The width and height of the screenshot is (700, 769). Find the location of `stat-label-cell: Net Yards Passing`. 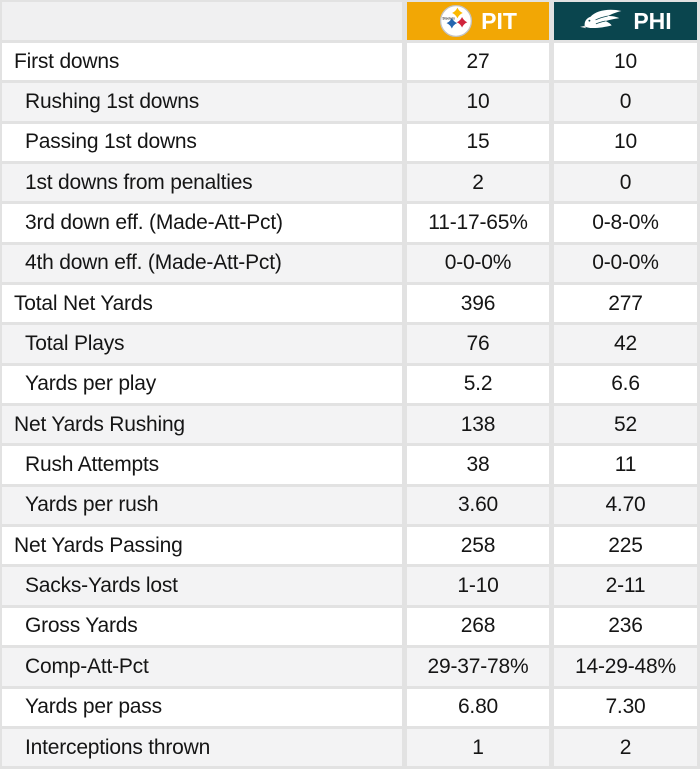

stat-label-cell: Net Yards Passing is located at coordinates (202, 546).